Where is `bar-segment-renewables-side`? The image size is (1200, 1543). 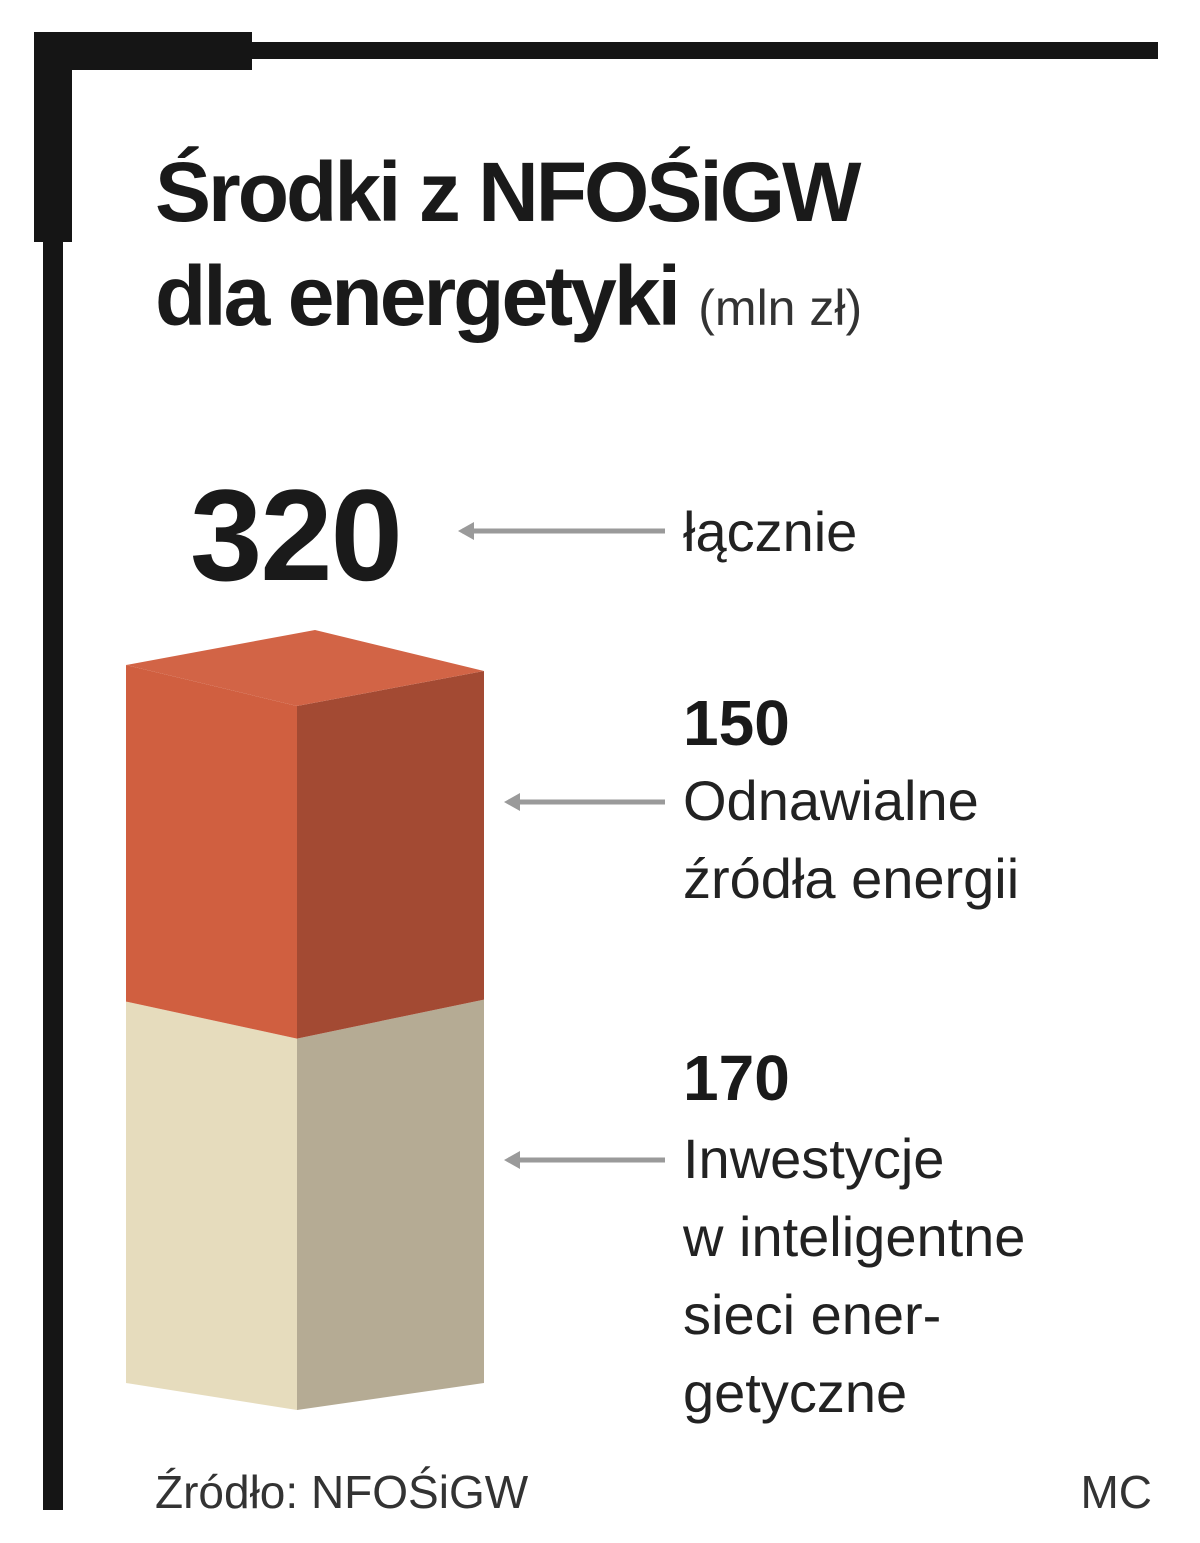
bar-segment-renewables-side is located at coordinates (390, 855).